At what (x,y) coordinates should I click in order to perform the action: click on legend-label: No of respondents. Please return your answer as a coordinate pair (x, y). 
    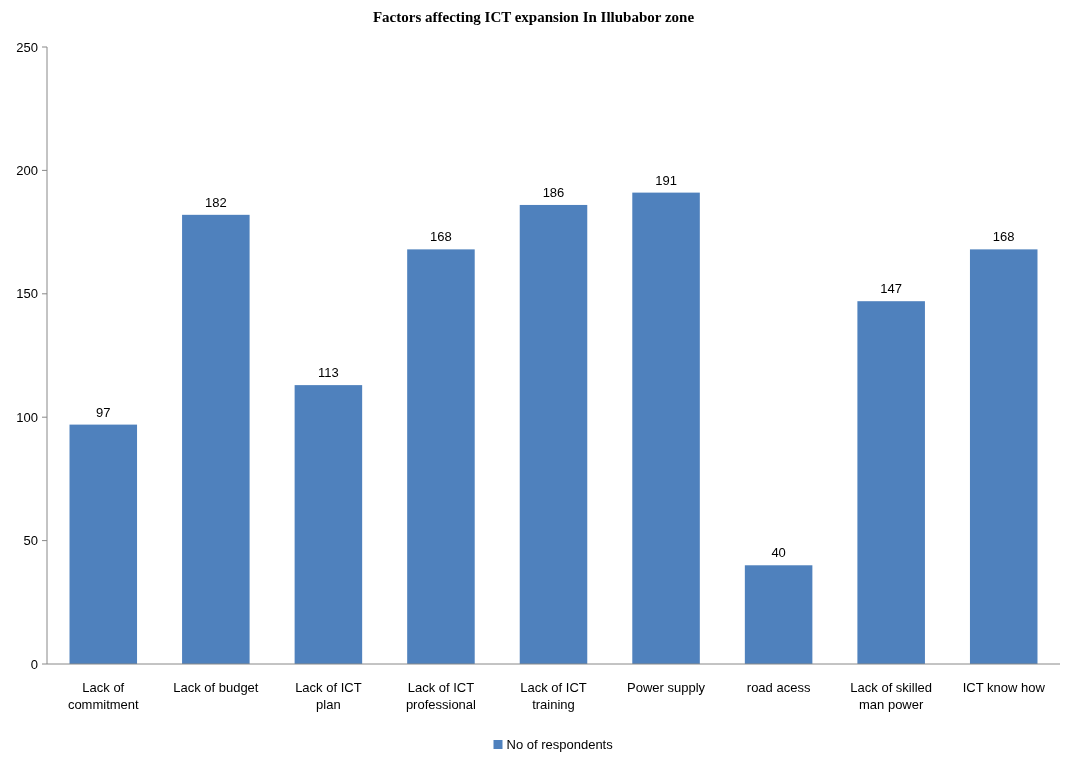
    Looking at the image, I should click on (560, 744).